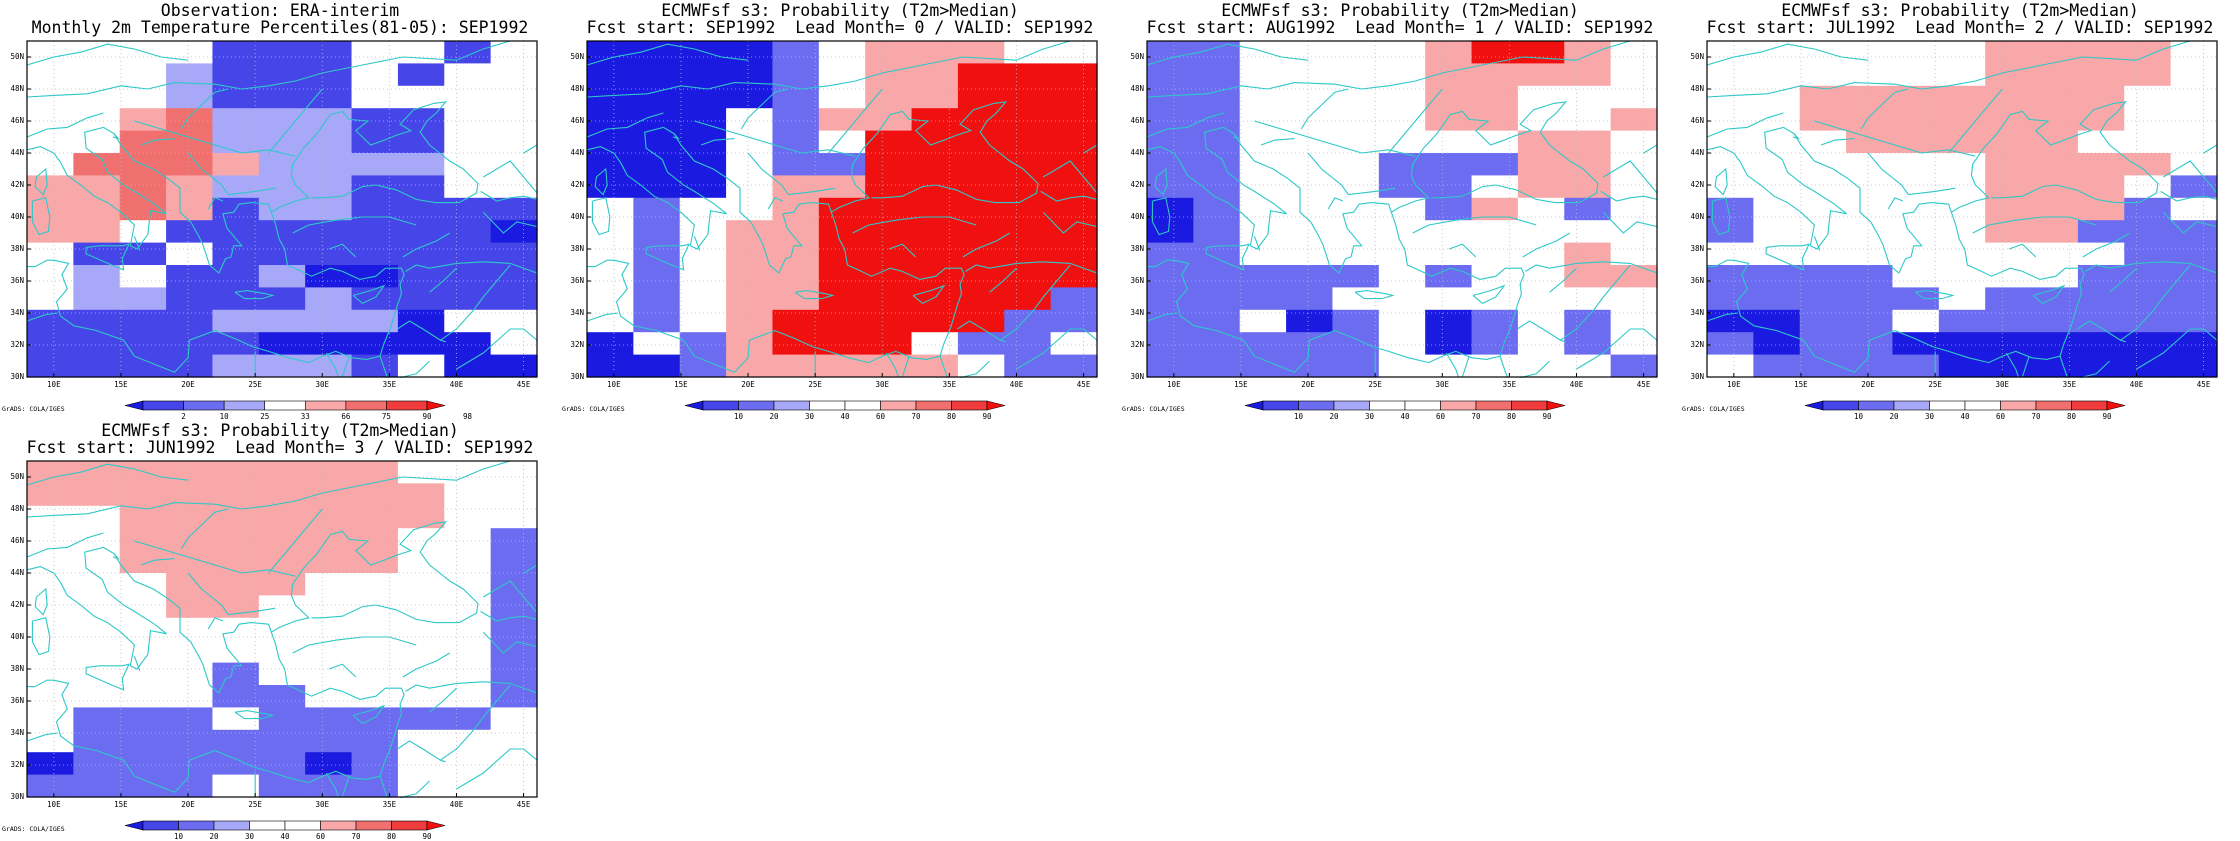 The height and width of the screenshot is (841, 2240). I want to click on map-plot, so click(842, 209).